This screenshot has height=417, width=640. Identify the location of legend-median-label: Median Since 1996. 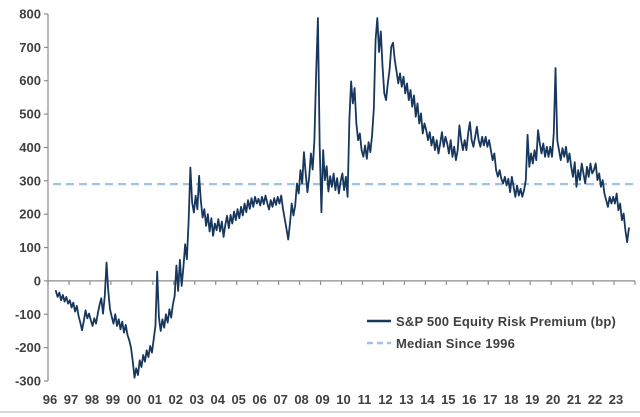
(456, 343).